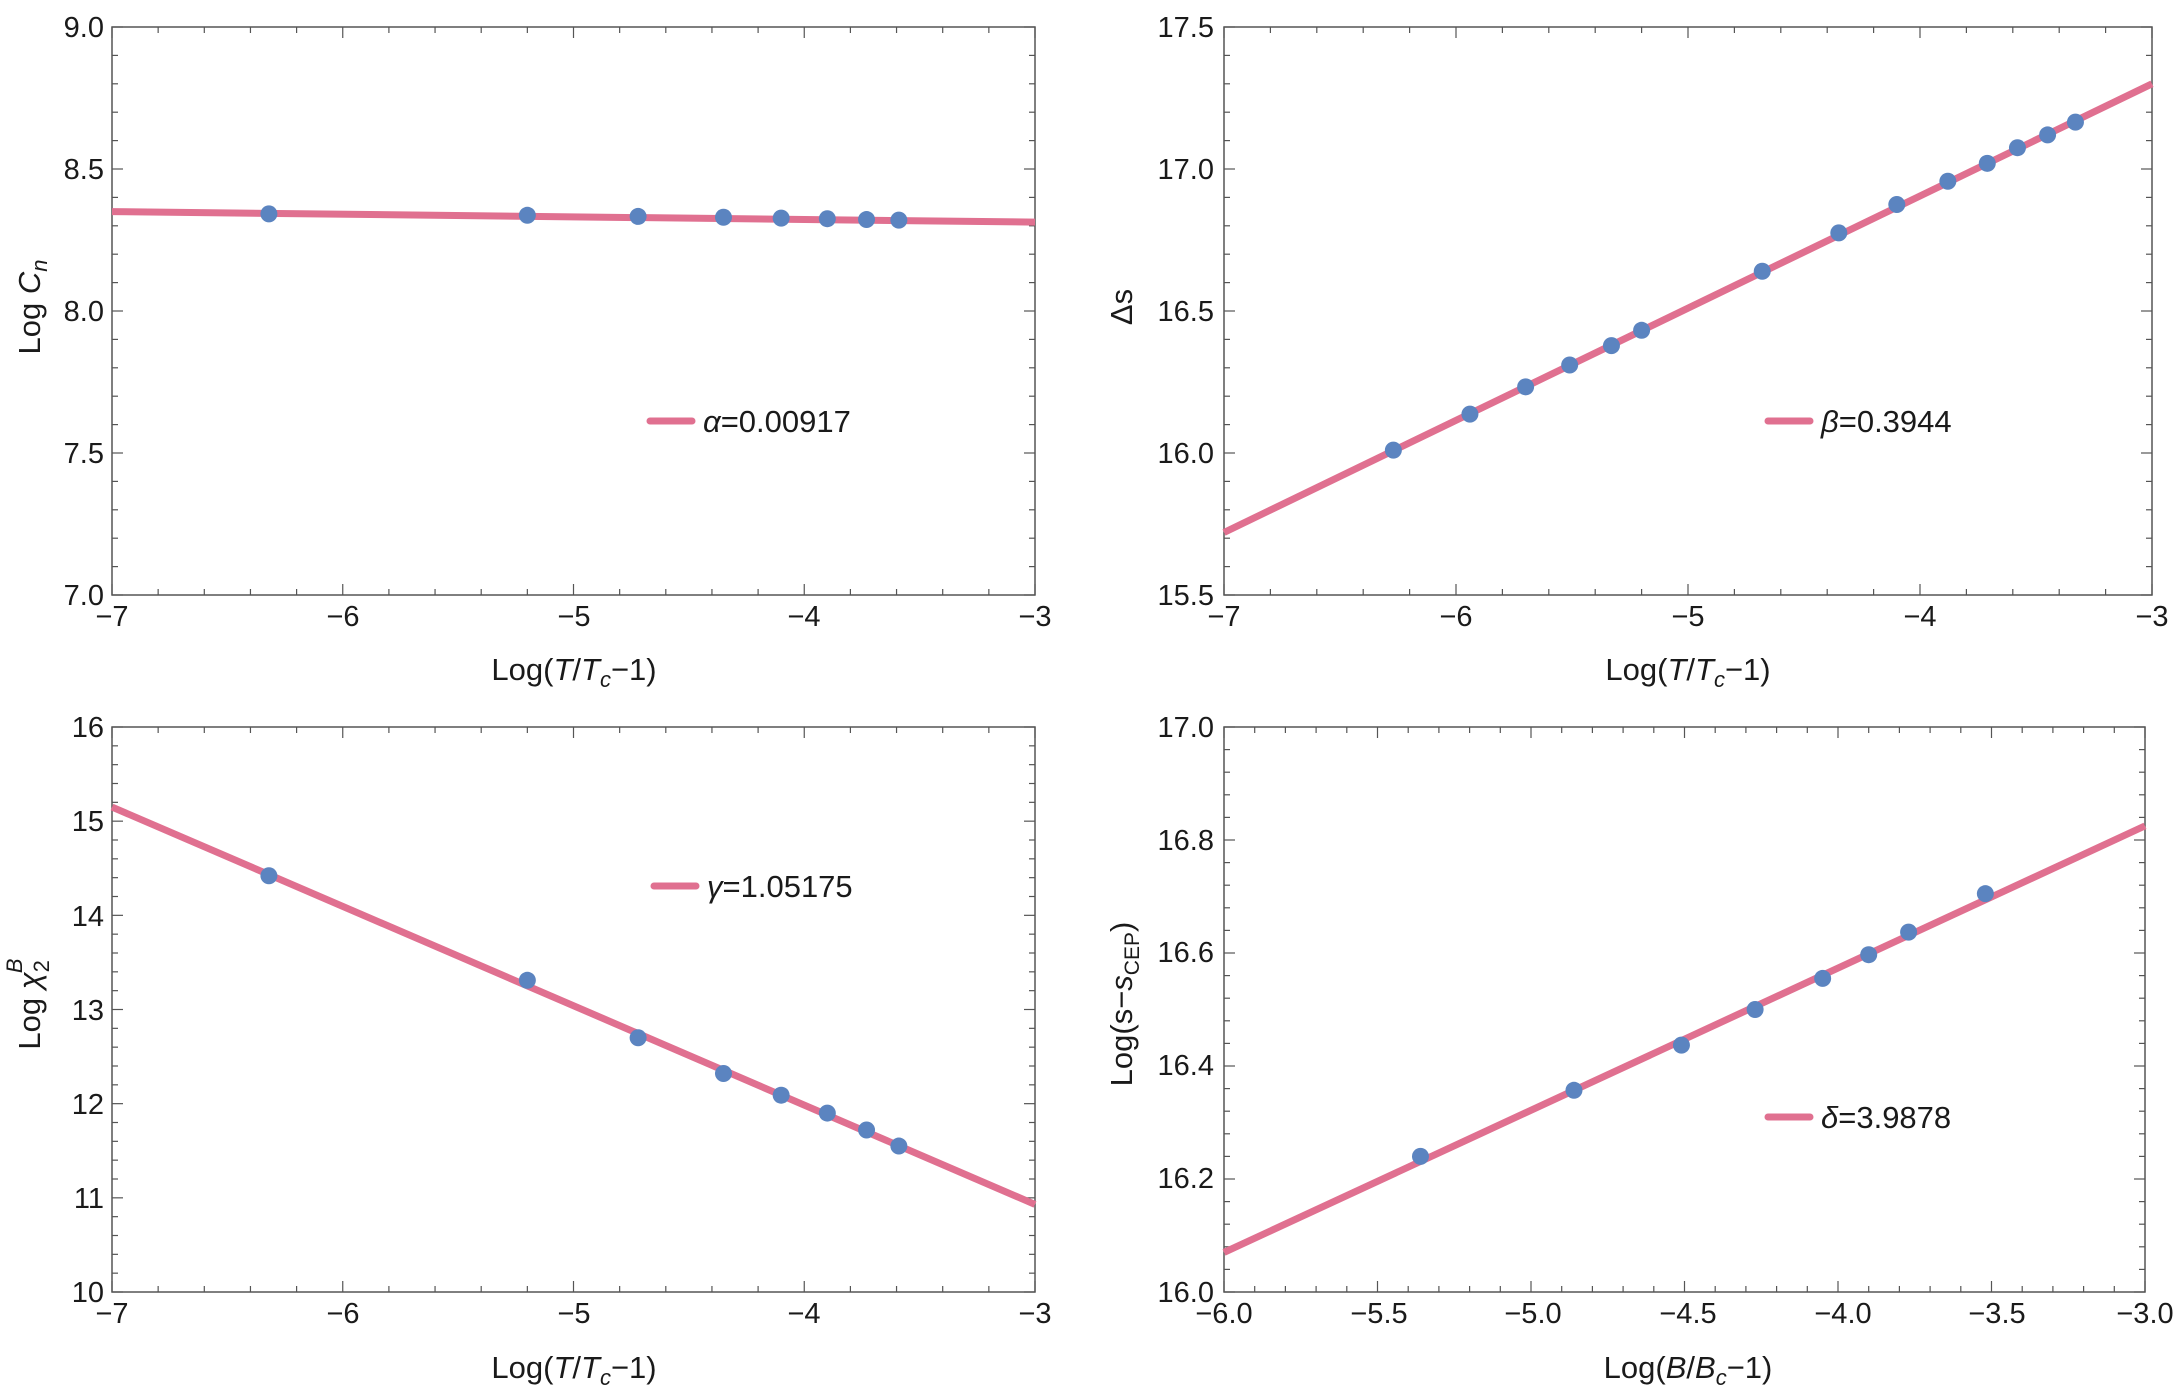 The width and height of the screenshot is (2184, 1392). I want to click on y-tick-label: 16.2, so click(1186, 1179).